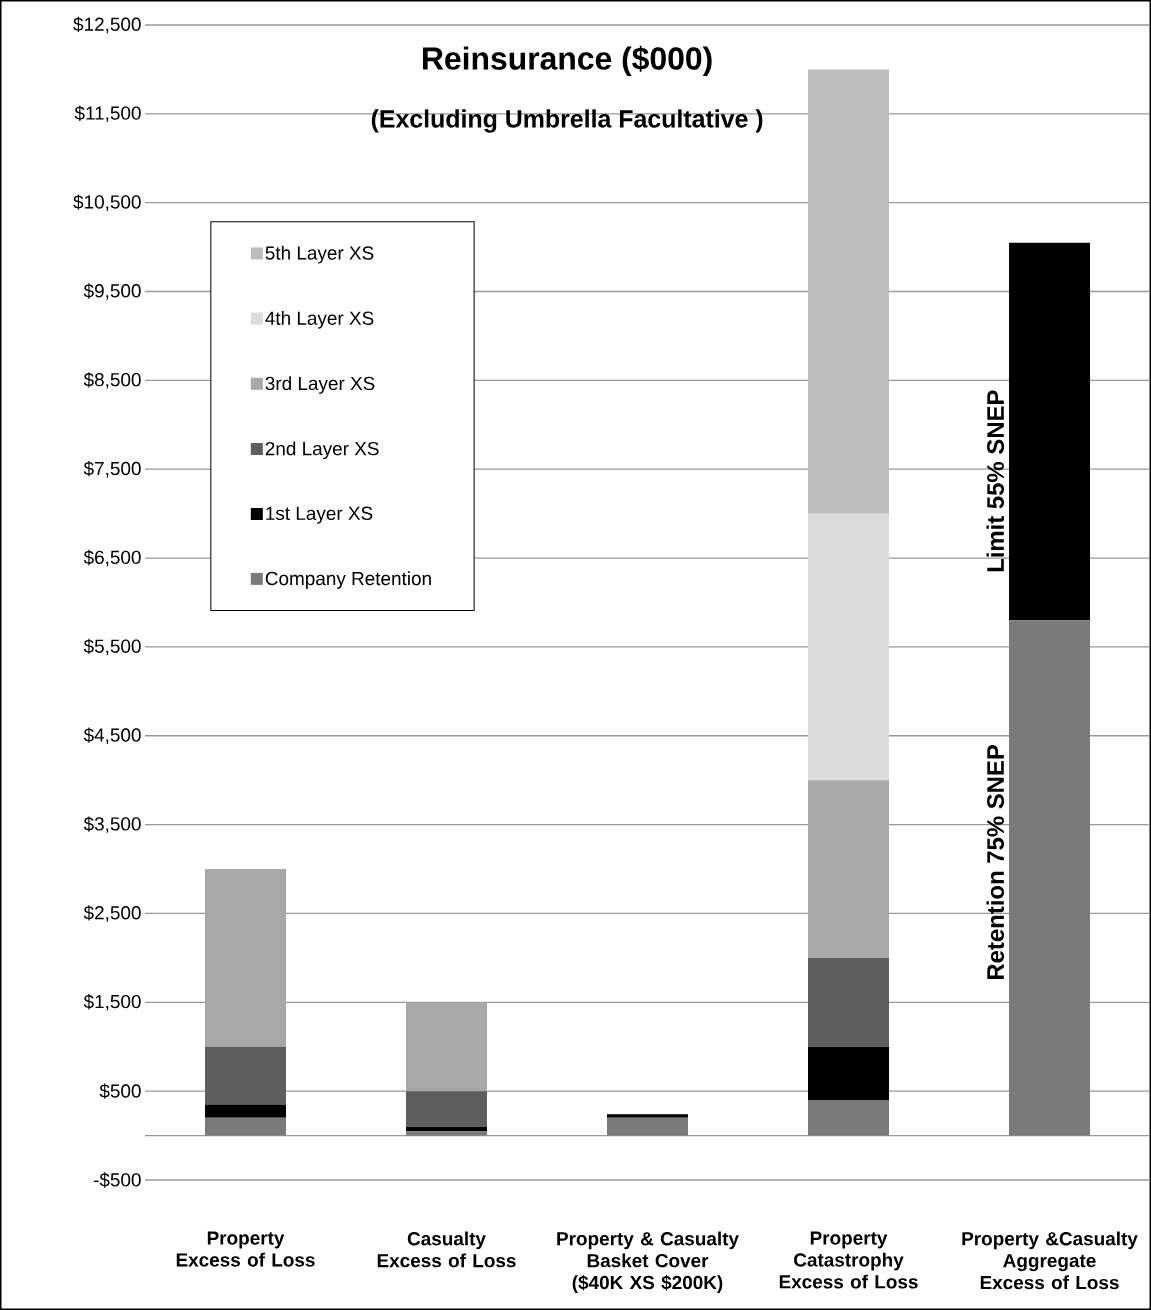  I want to click on y-tick-label: $12,500, so click(107, 25).